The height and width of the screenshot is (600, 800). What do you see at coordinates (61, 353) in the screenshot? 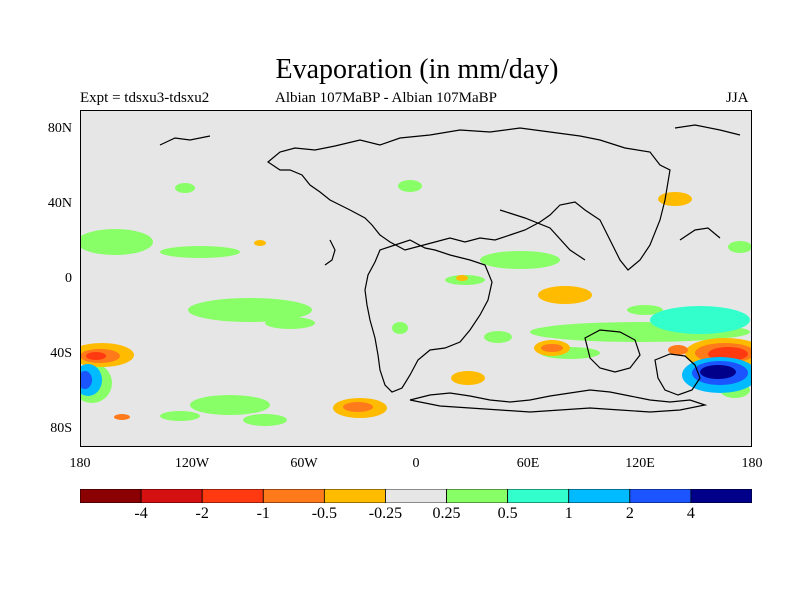
I see `lat-label: 40S` at bounding box center [61, 353].